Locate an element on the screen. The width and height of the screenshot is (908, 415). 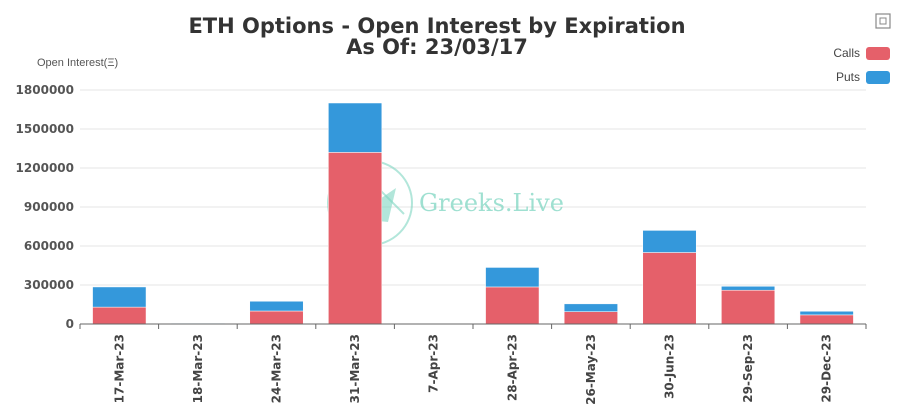
x-tick-label: 26-May-23 is located at coordinates (591, 369).